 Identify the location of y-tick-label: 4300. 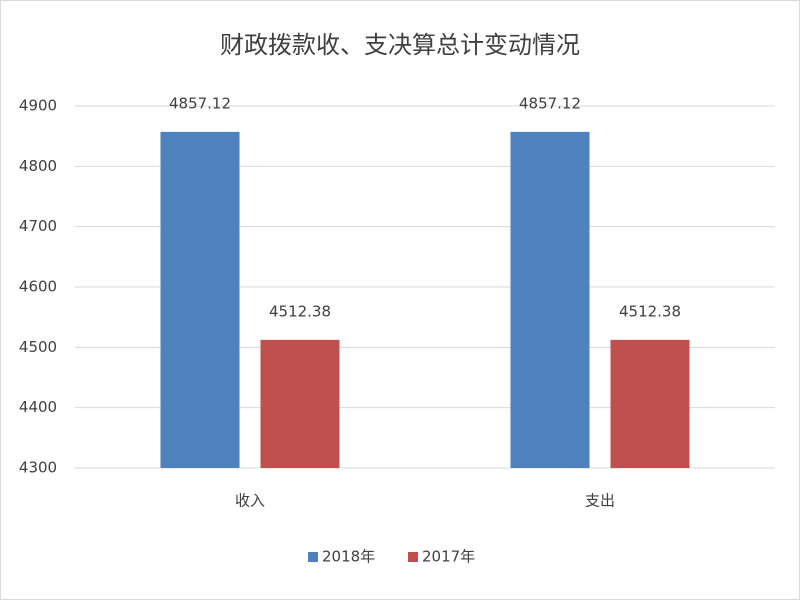
(38, 468).